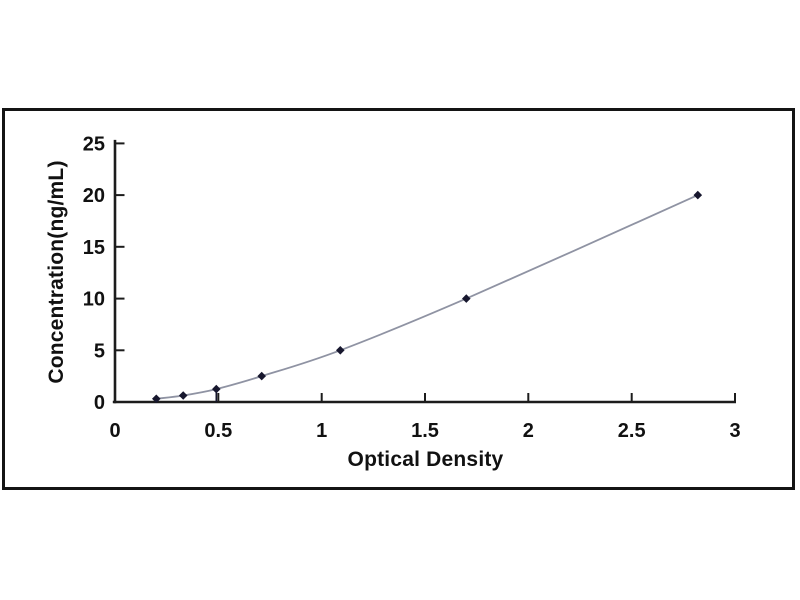 This screenshot has width=800, height=600. Describe the element at coordinates (99, 351) in the screenshot. I see `y-tick-label: 5` at that location.